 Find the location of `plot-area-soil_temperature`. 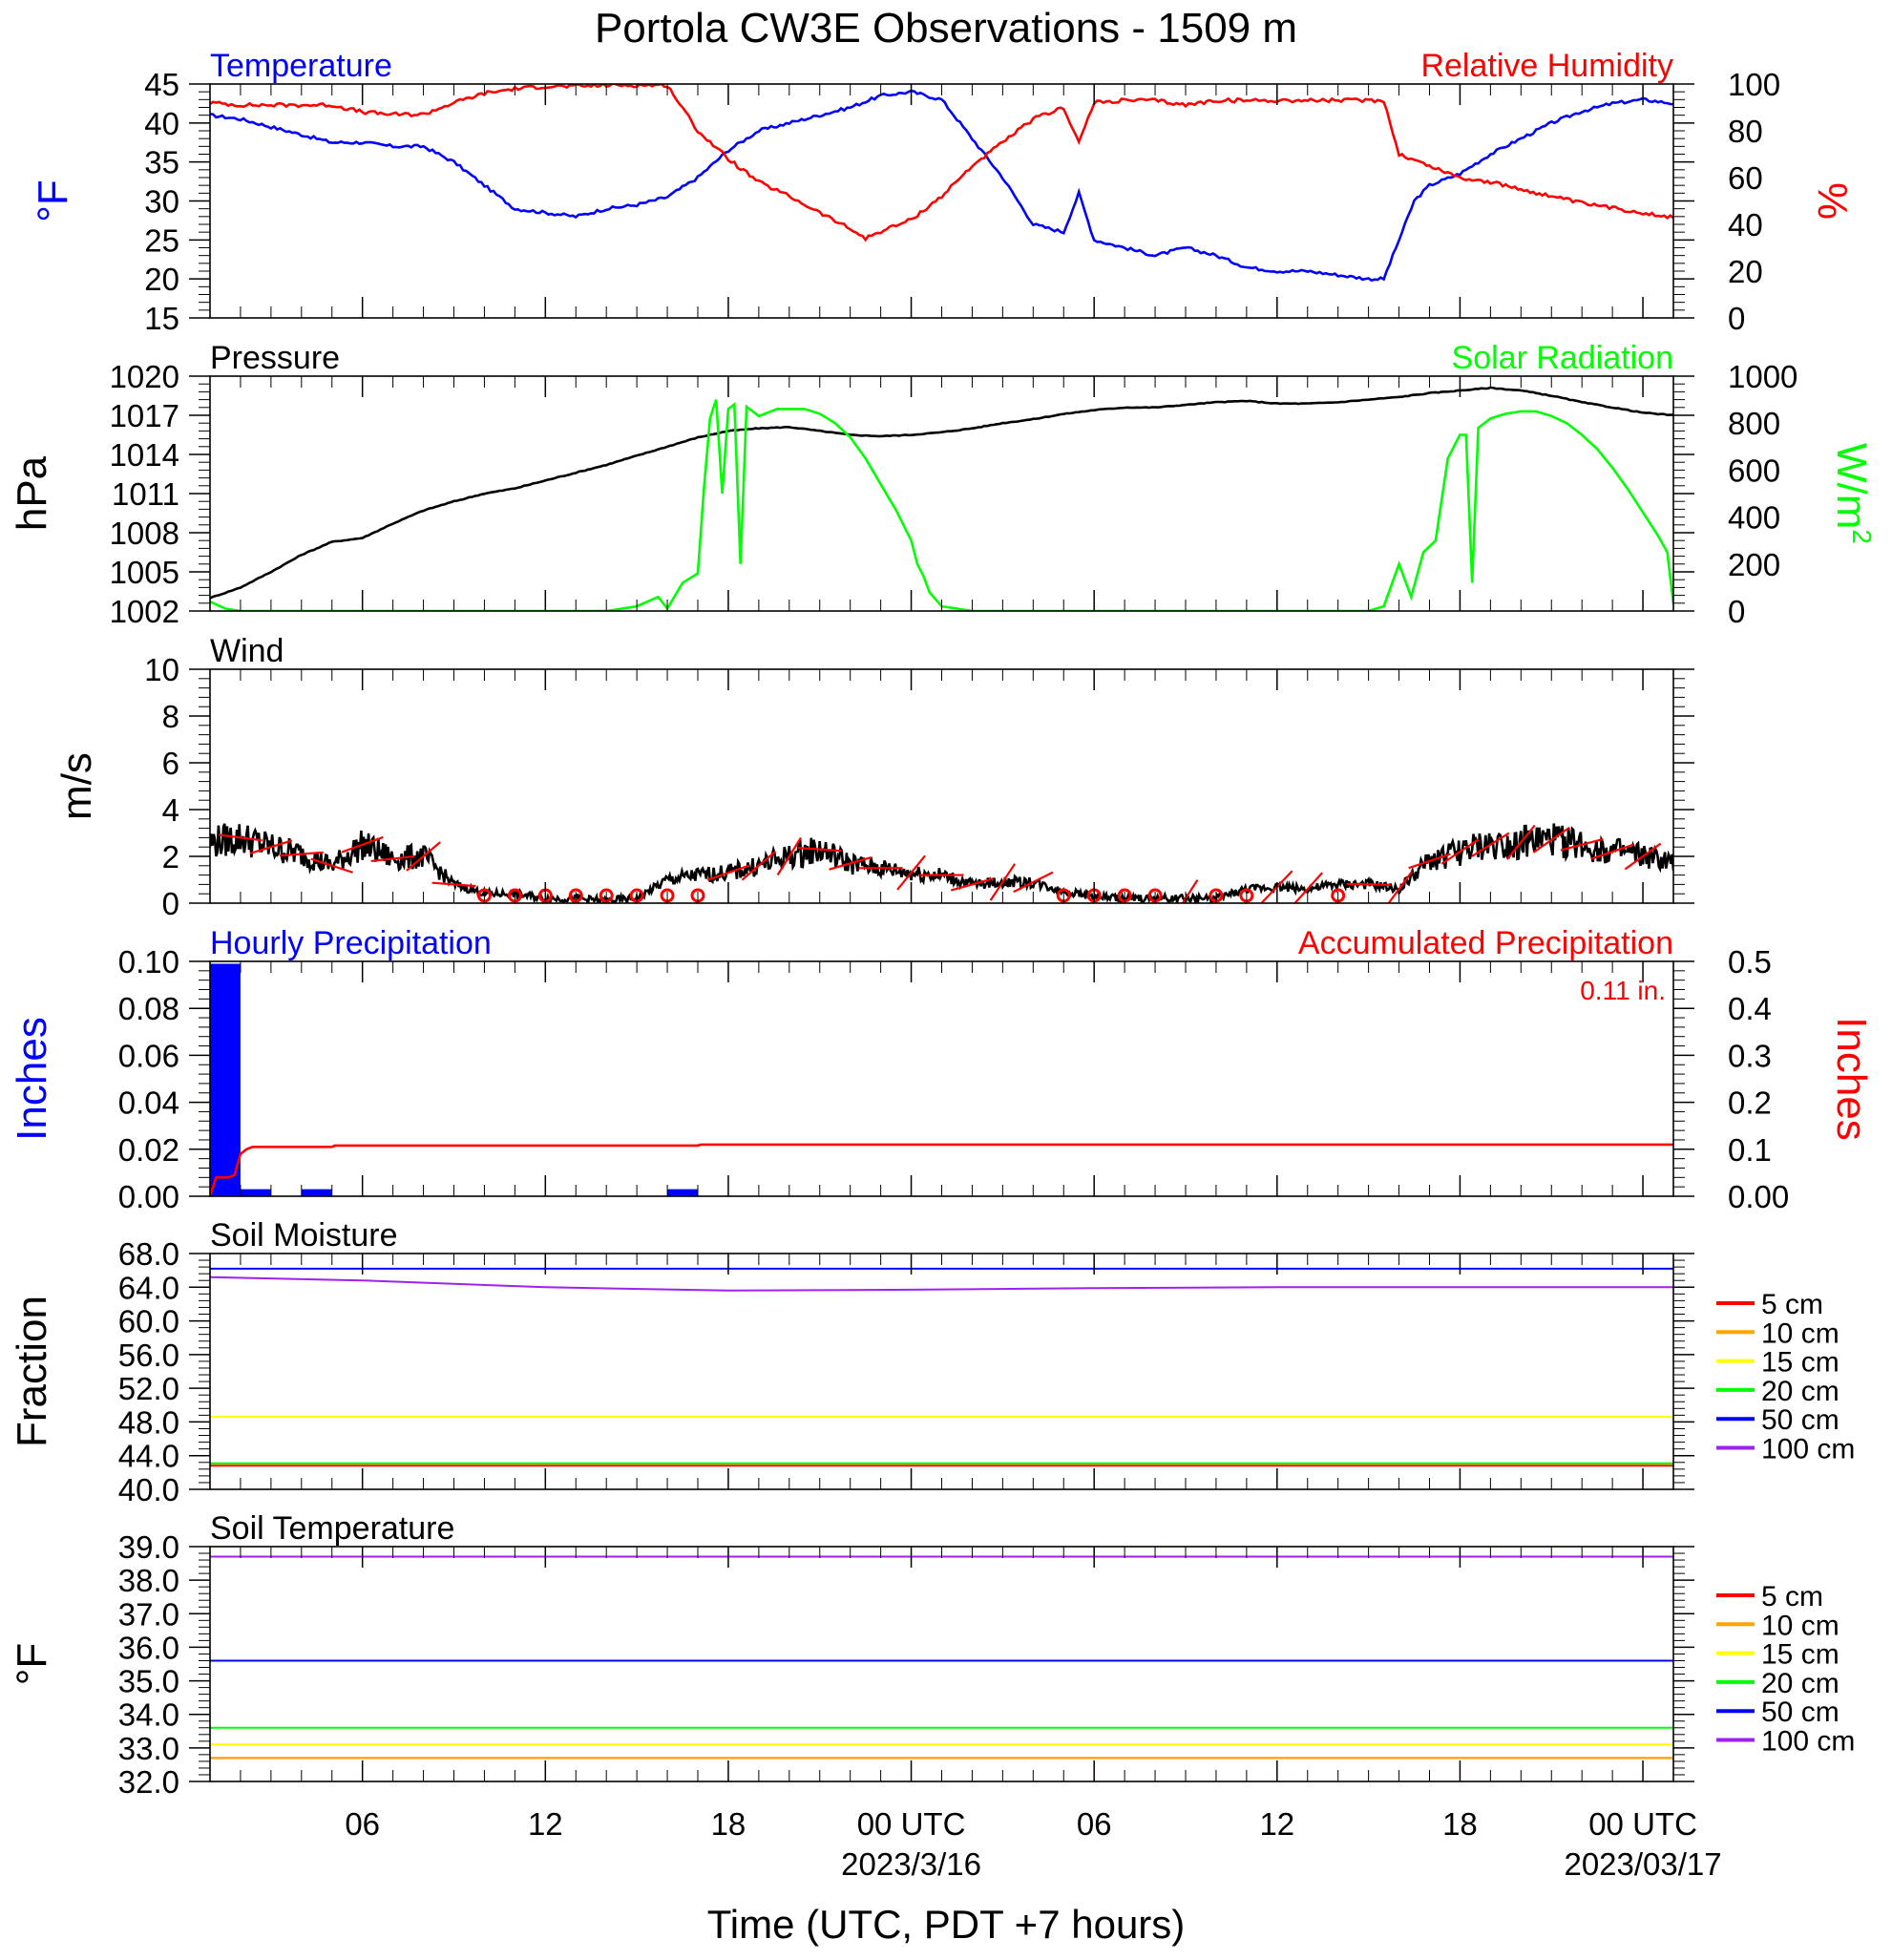

plot-area-soil_temperature is located at coordinates (941, 1657).